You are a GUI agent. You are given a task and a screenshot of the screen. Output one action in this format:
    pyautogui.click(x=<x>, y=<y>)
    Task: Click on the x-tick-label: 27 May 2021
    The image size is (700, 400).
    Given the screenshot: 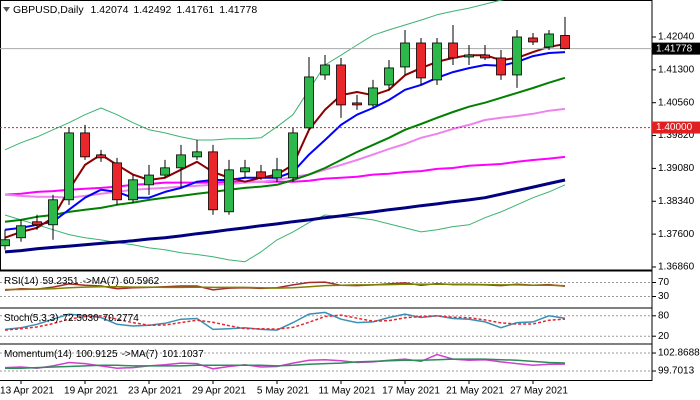 What is the action you would take?
    pyautogui.click(x=539, y=391)
    